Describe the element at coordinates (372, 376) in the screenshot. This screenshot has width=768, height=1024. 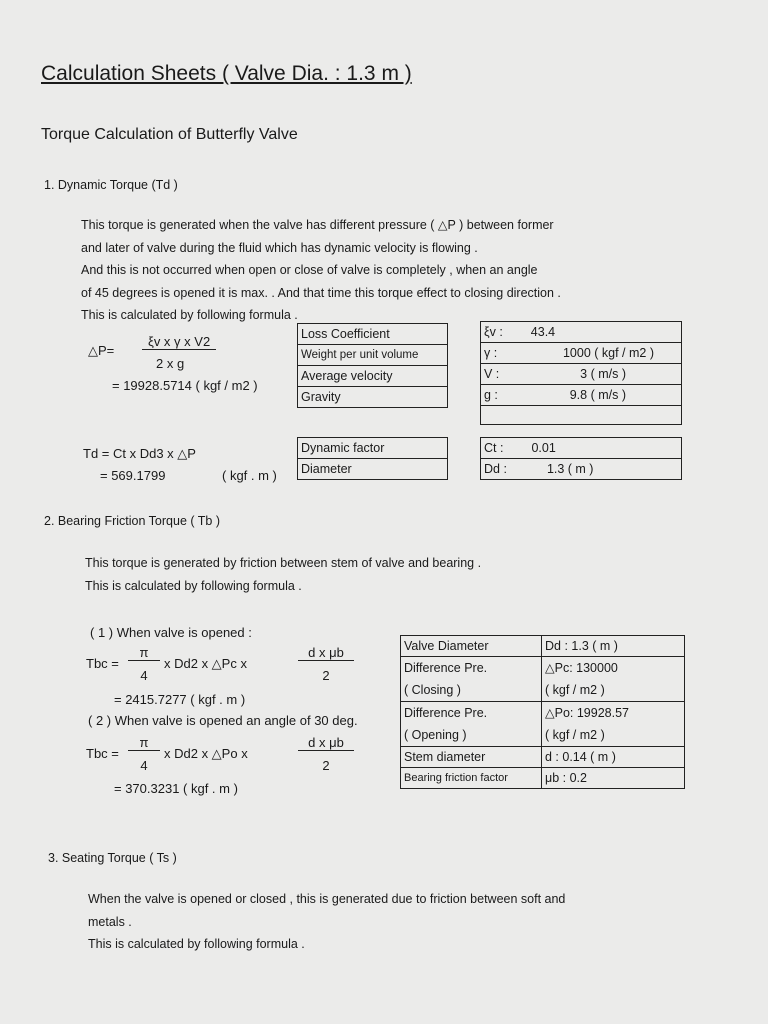
I see `cell: Average velocity` at that location.